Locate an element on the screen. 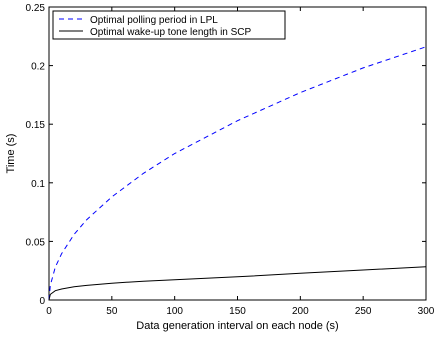  y-tick-label: 0.2 is located at coordinates (38, 67).